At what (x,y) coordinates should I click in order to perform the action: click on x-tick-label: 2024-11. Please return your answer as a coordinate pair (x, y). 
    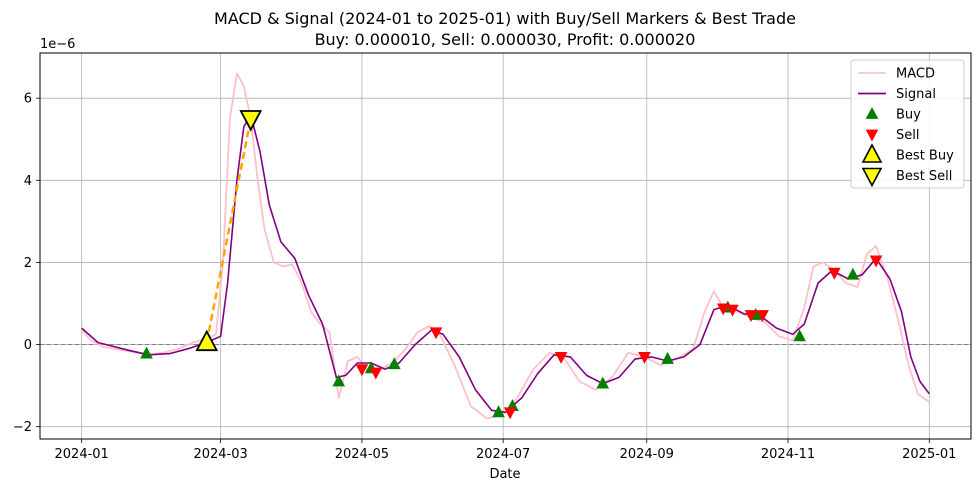
    Looking at the image, I should click on (788, 454).